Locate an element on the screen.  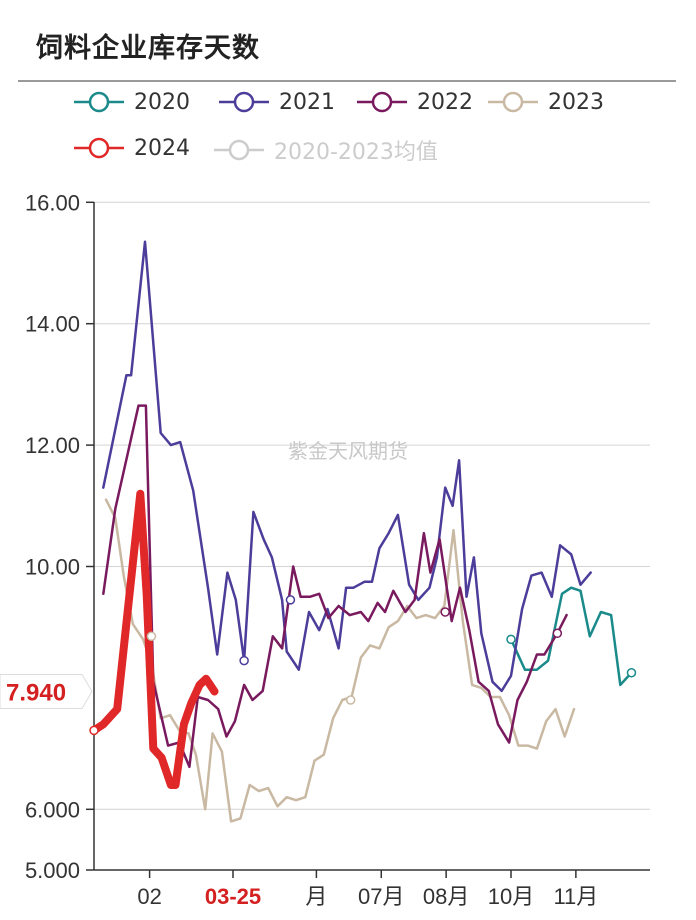
legend-item-average: 2020-2023均值 is located at coordinates (325, 150).